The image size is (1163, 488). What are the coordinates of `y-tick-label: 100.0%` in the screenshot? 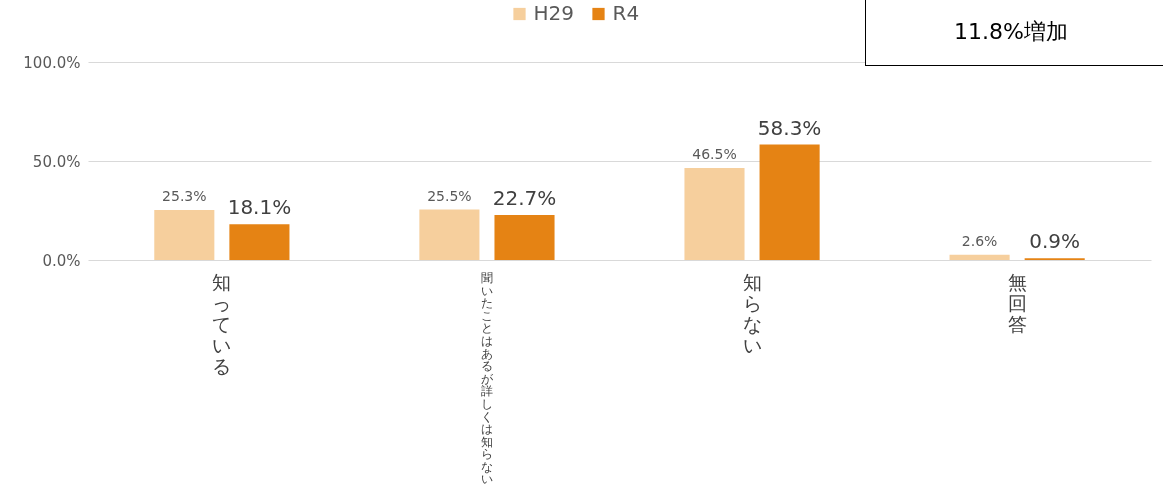 It's located at (52, 62).